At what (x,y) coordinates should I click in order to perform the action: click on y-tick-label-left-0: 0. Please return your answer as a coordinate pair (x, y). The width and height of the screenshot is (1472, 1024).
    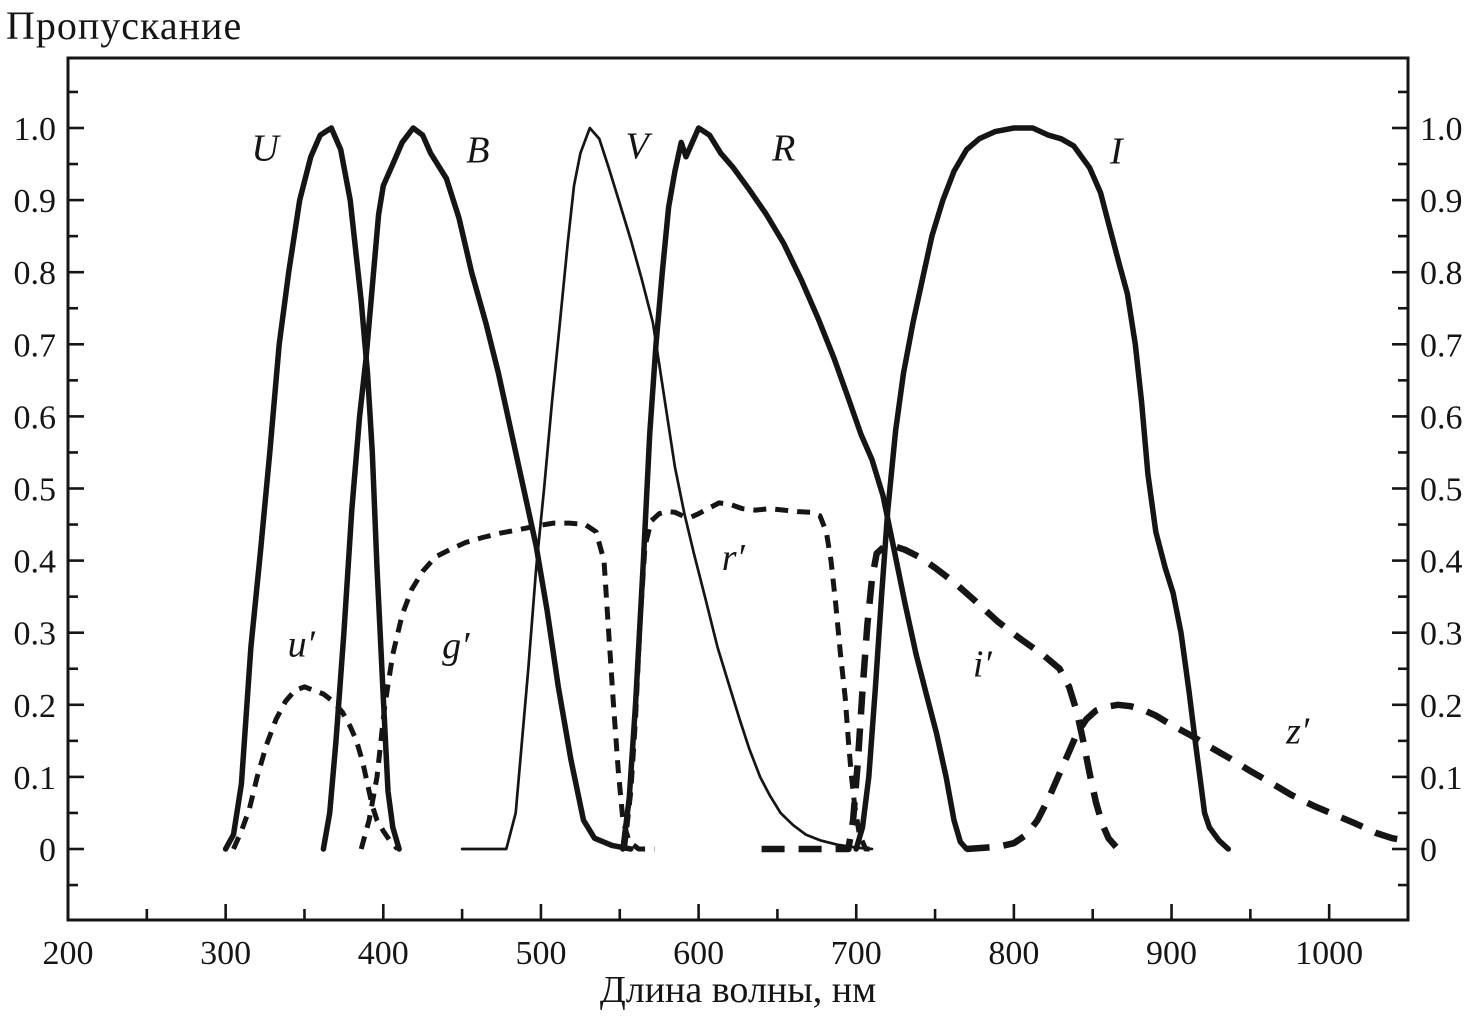
    Looking at the image, I should click on (47, 850).